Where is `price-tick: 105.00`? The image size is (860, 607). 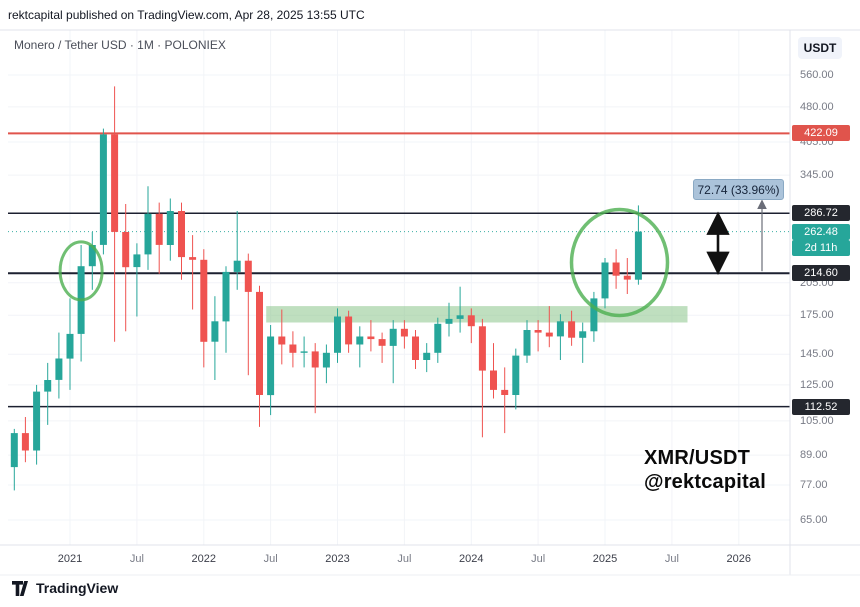 price-tick: 105.00 is located at coordinates (817, 420).